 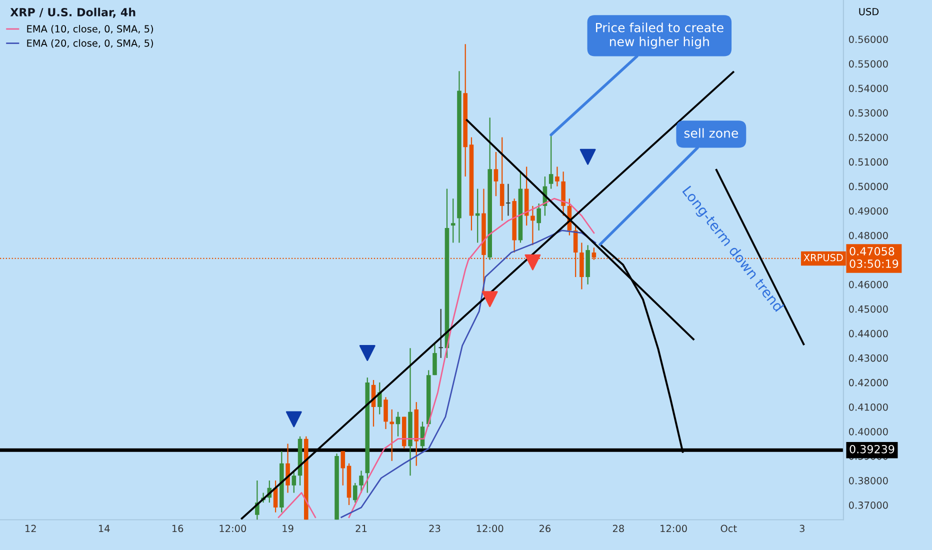 I want to click on x-tick-label: Oct, so click(x=728, y=528).